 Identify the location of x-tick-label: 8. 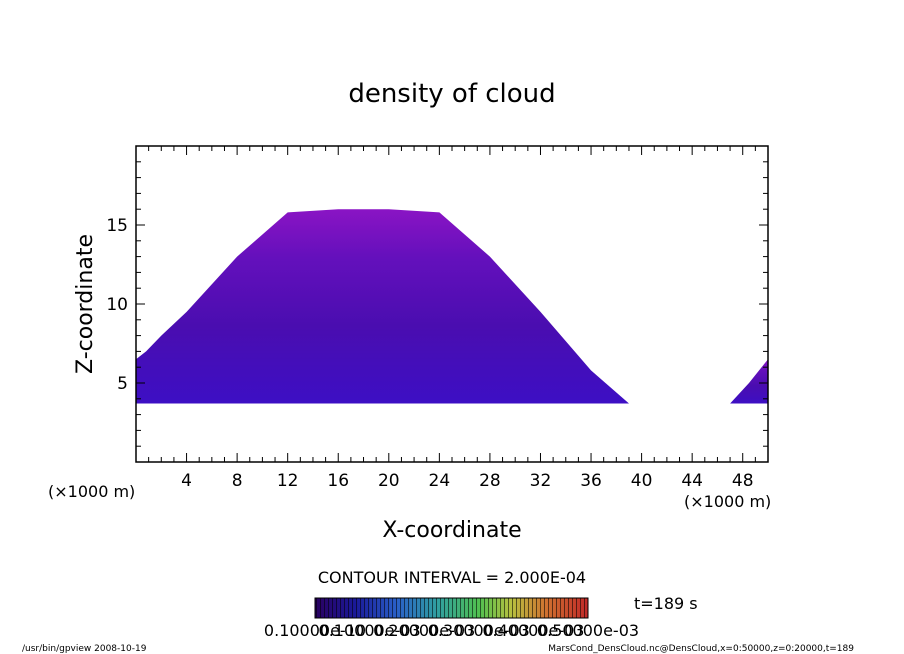
(237, 481).